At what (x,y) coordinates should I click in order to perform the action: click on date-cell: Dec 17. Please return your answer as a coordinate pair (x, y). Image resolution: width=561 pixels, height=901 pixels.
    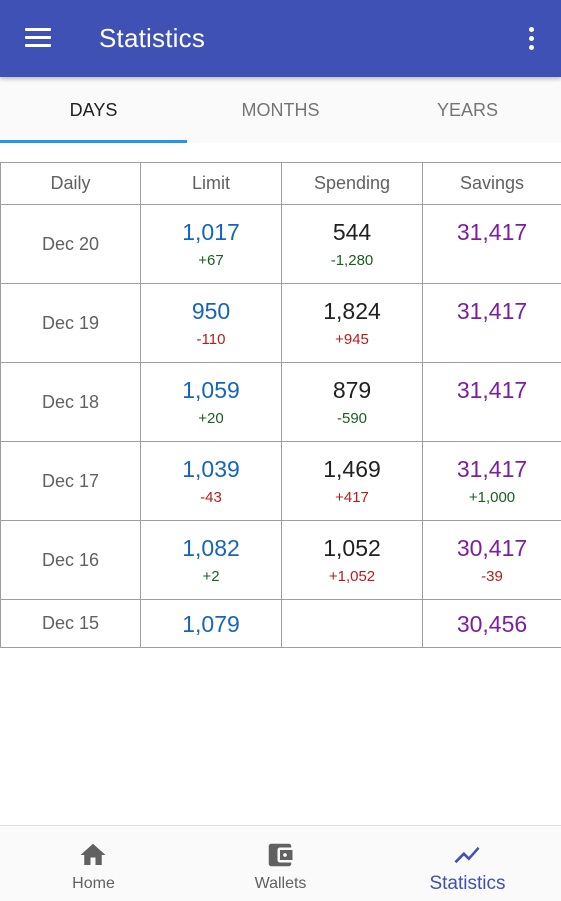
    Looking at the image, I should click on (71, 481).